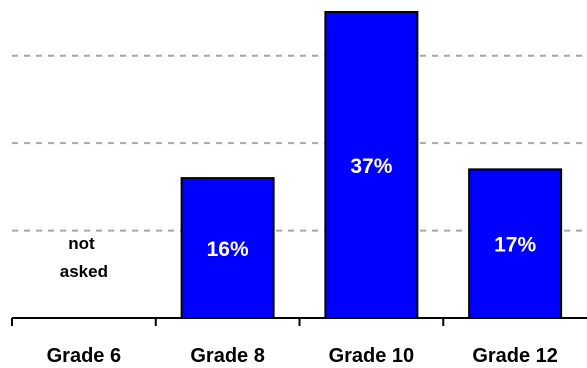 The width and height of the screenshot is (587, 368). I want to click on not-asked-line-1: not, so click(81, 243).